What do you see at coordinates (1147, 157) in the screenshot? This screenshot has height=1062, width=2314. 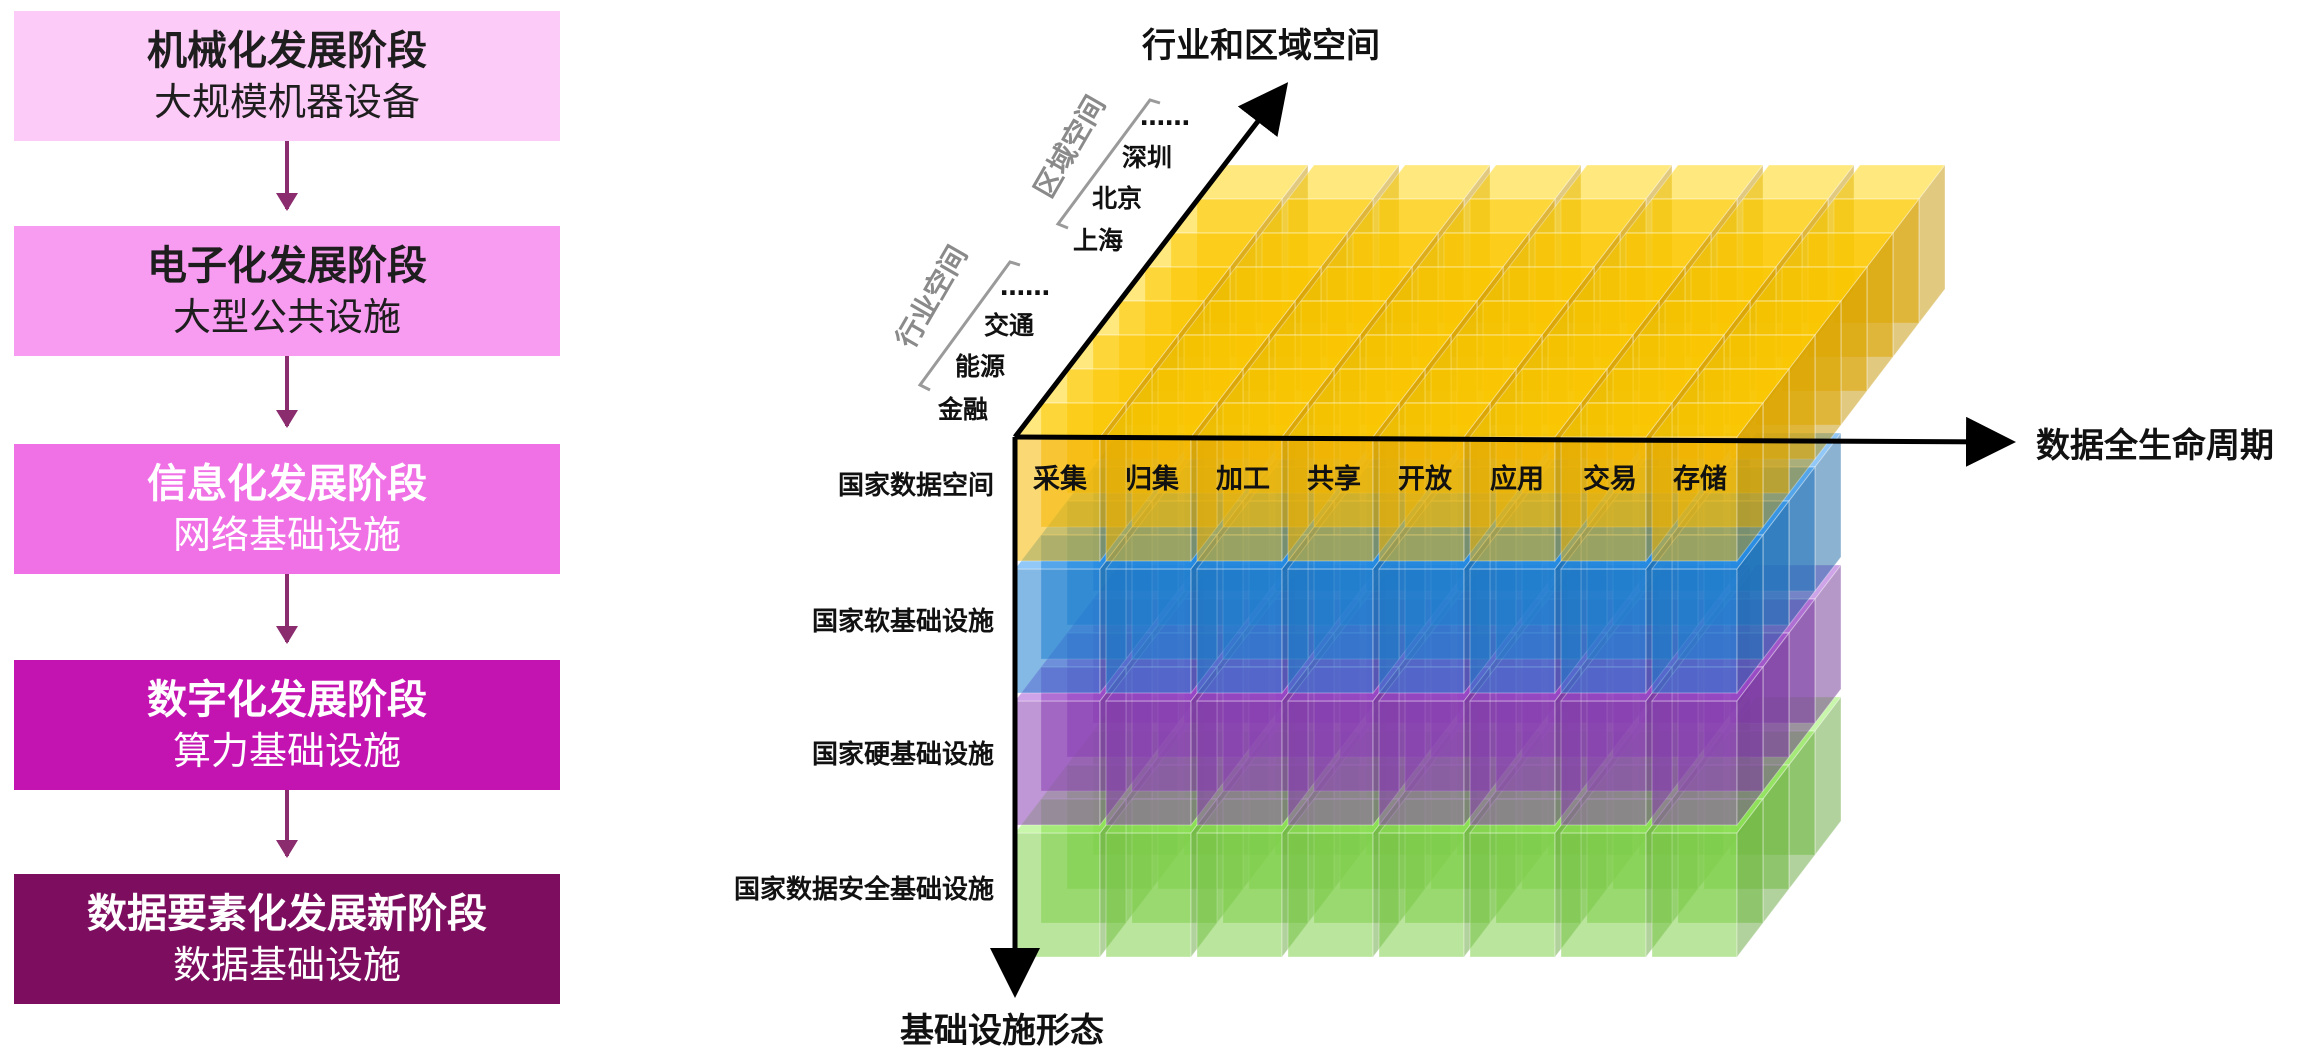 I see `region-item: 深圳` at bounding box center [1147, 157].